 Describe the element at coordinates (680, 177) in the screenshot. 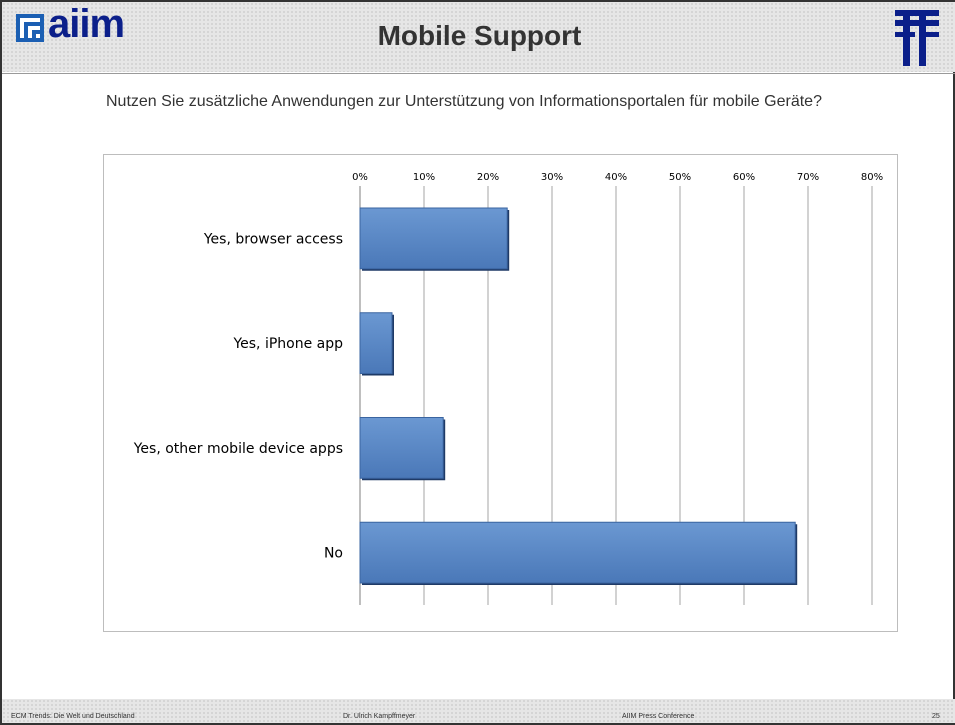

I see `x-tick-label: 50%` at that location.